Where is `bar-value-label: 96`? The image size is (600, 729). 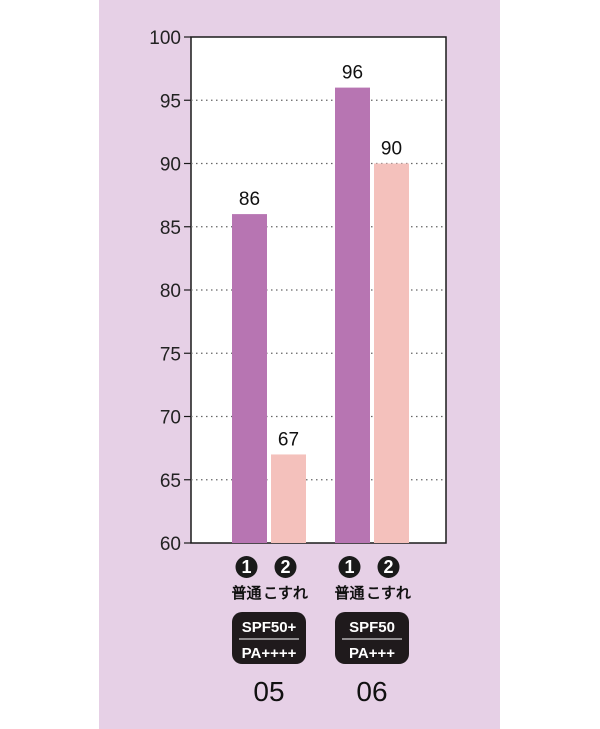 bar-value-label: 96 is located at coordinates (352, 73).